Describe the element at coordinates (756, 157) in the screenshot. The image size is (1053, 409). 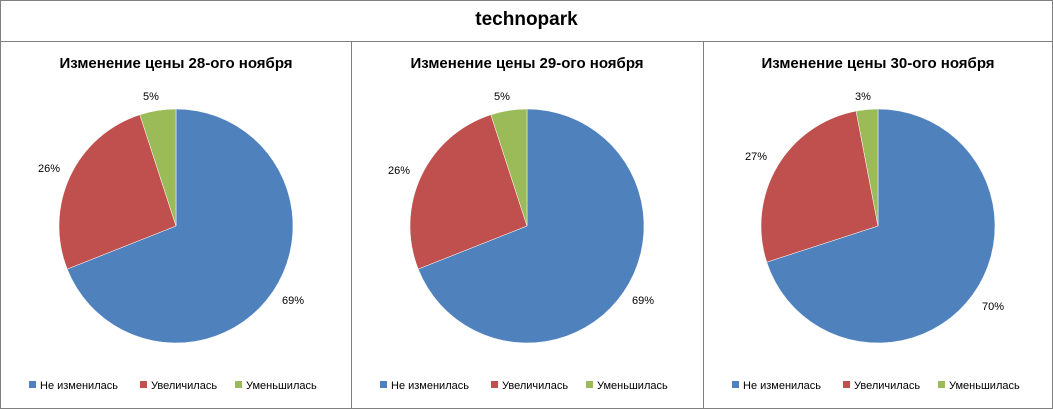
I see `data-label: 27%` at that location.